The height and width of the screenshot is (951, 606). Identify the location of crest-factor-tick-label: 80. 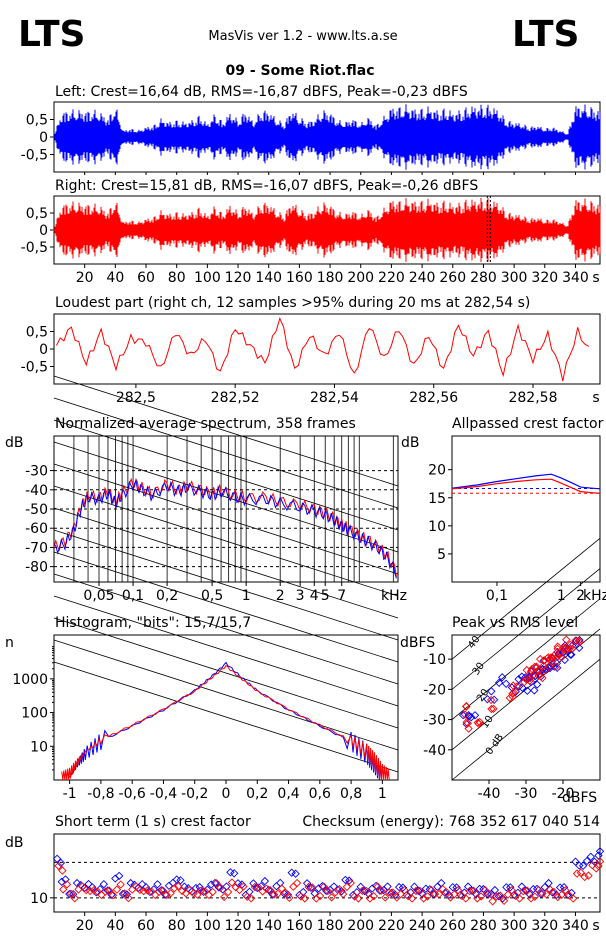
(177, 926).